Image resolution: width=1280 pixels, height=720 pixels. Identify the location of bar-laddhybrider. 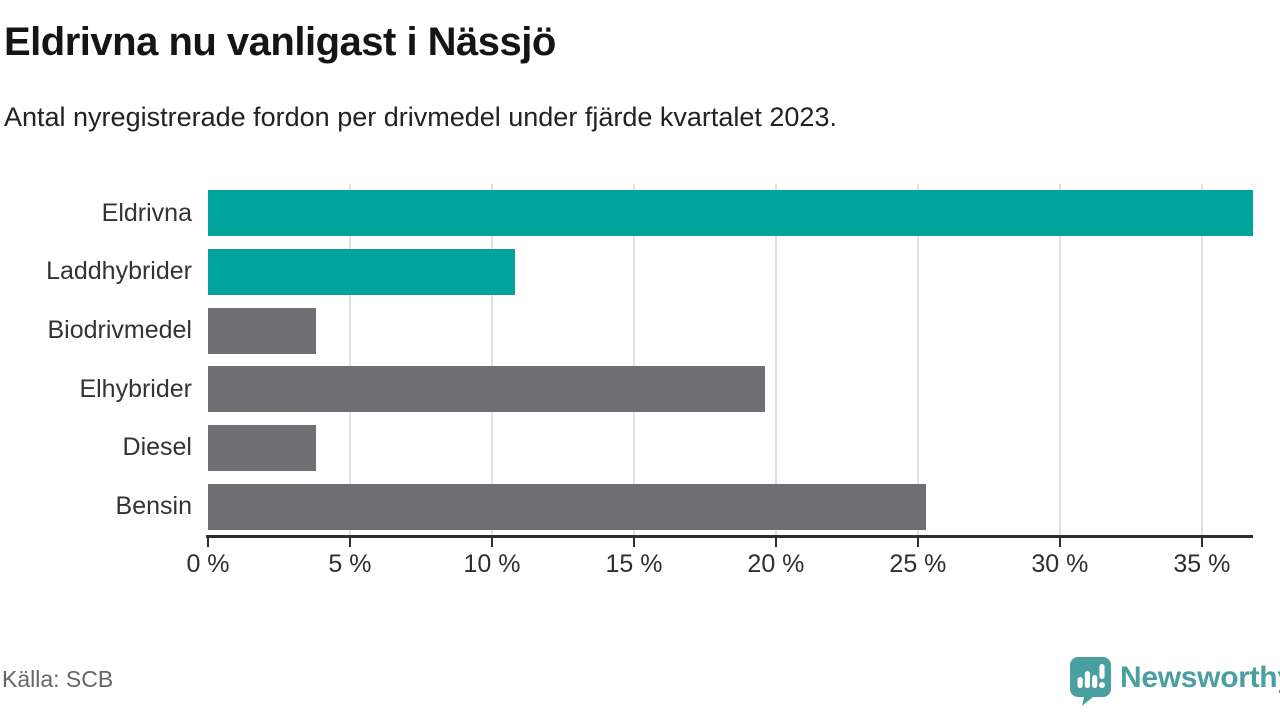
(361, 272).